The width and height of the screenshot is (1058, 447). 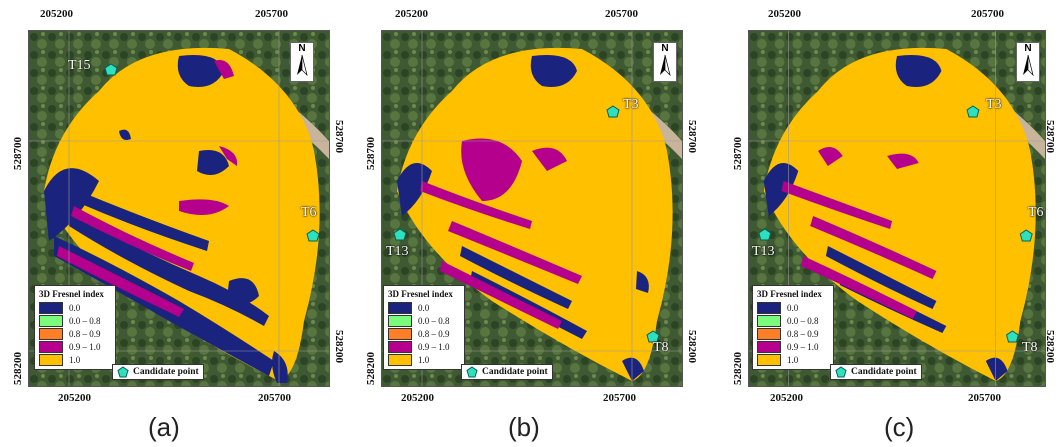 What do you see at coordinates (1030, 347) in the screenshot?
I see `candidate-label-t8: T8` at bounding box center [1030, 347].